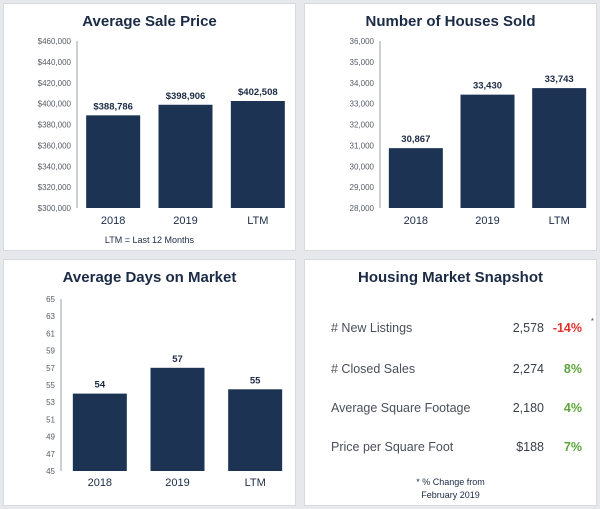 The width and height of the screenshot is (600, 509). What do you see at coordinates (528, 328) in the screenshot?
I see `snapshot-value: 2,578` at bounding box center [528, 328].